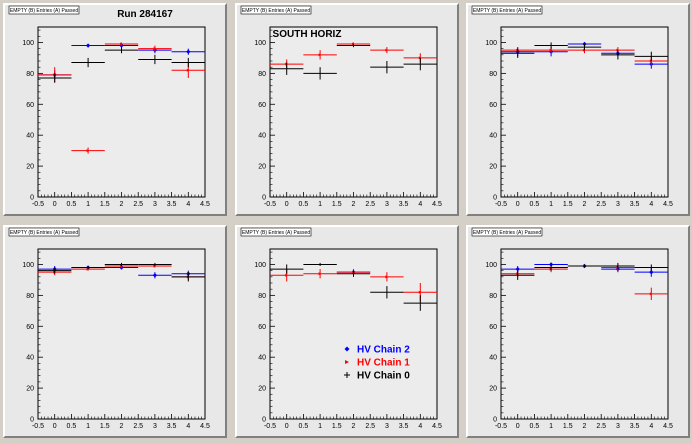  Describe the element at coordinates (145, 14) in the screenshot. I see `plot-title: Run 284167` at that location.